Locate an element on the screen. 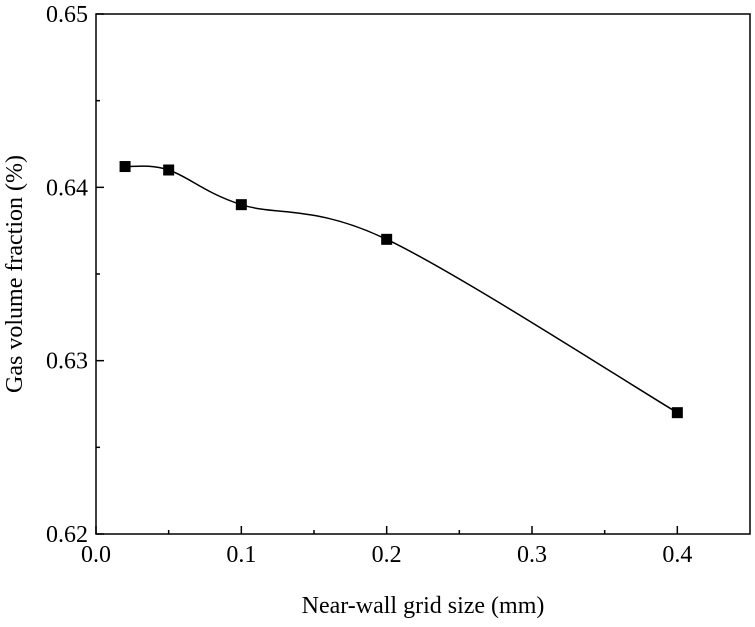 The width and height of the screenshot is (755, 627). y-axis-label: Gas volume fraction (%) is located at coordinates (15, 274).